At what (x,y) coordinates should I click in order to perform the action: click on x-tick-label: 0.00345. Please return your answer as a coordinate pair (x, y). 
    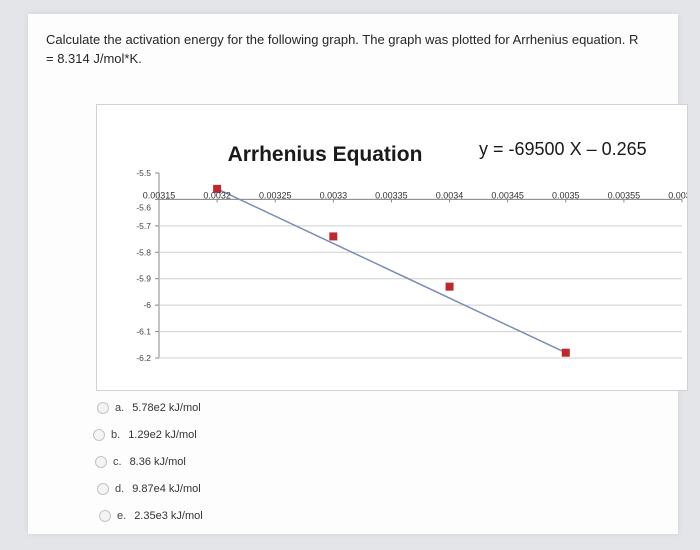
    Looking at the image, I should click on (507, 195).